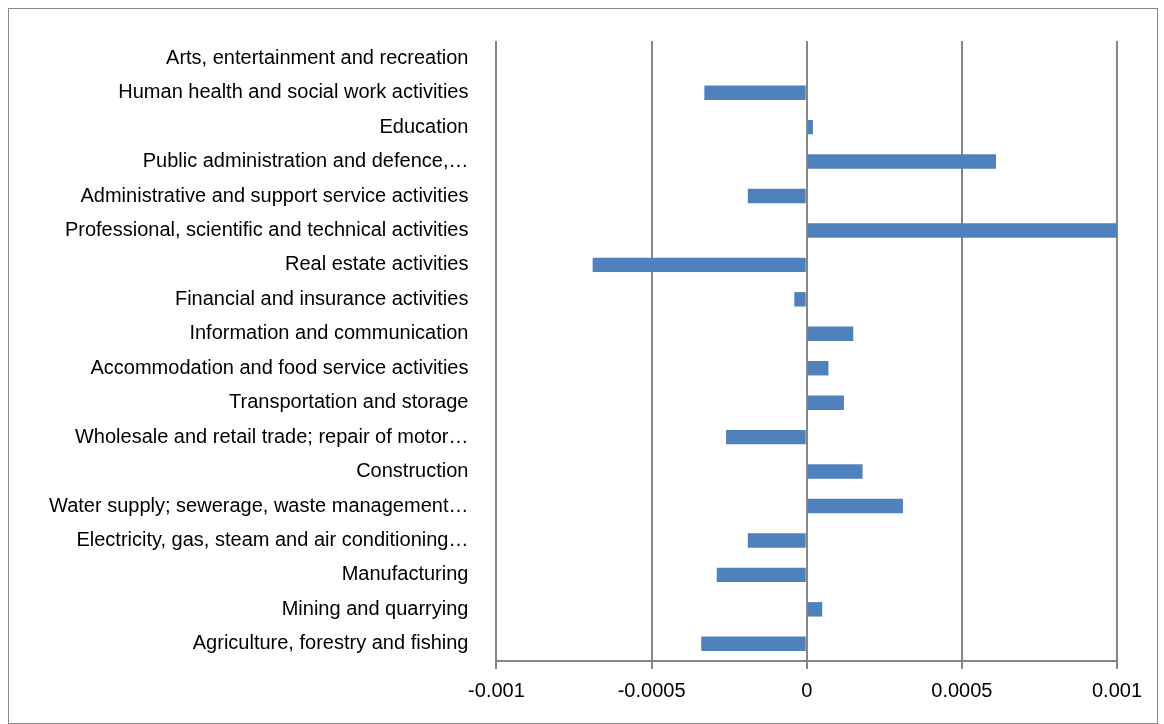  What do you see at coordinates (962, 689) in the screenshot?
I see `x-tick-label: 0.0005` at bounding box center [962, 689].